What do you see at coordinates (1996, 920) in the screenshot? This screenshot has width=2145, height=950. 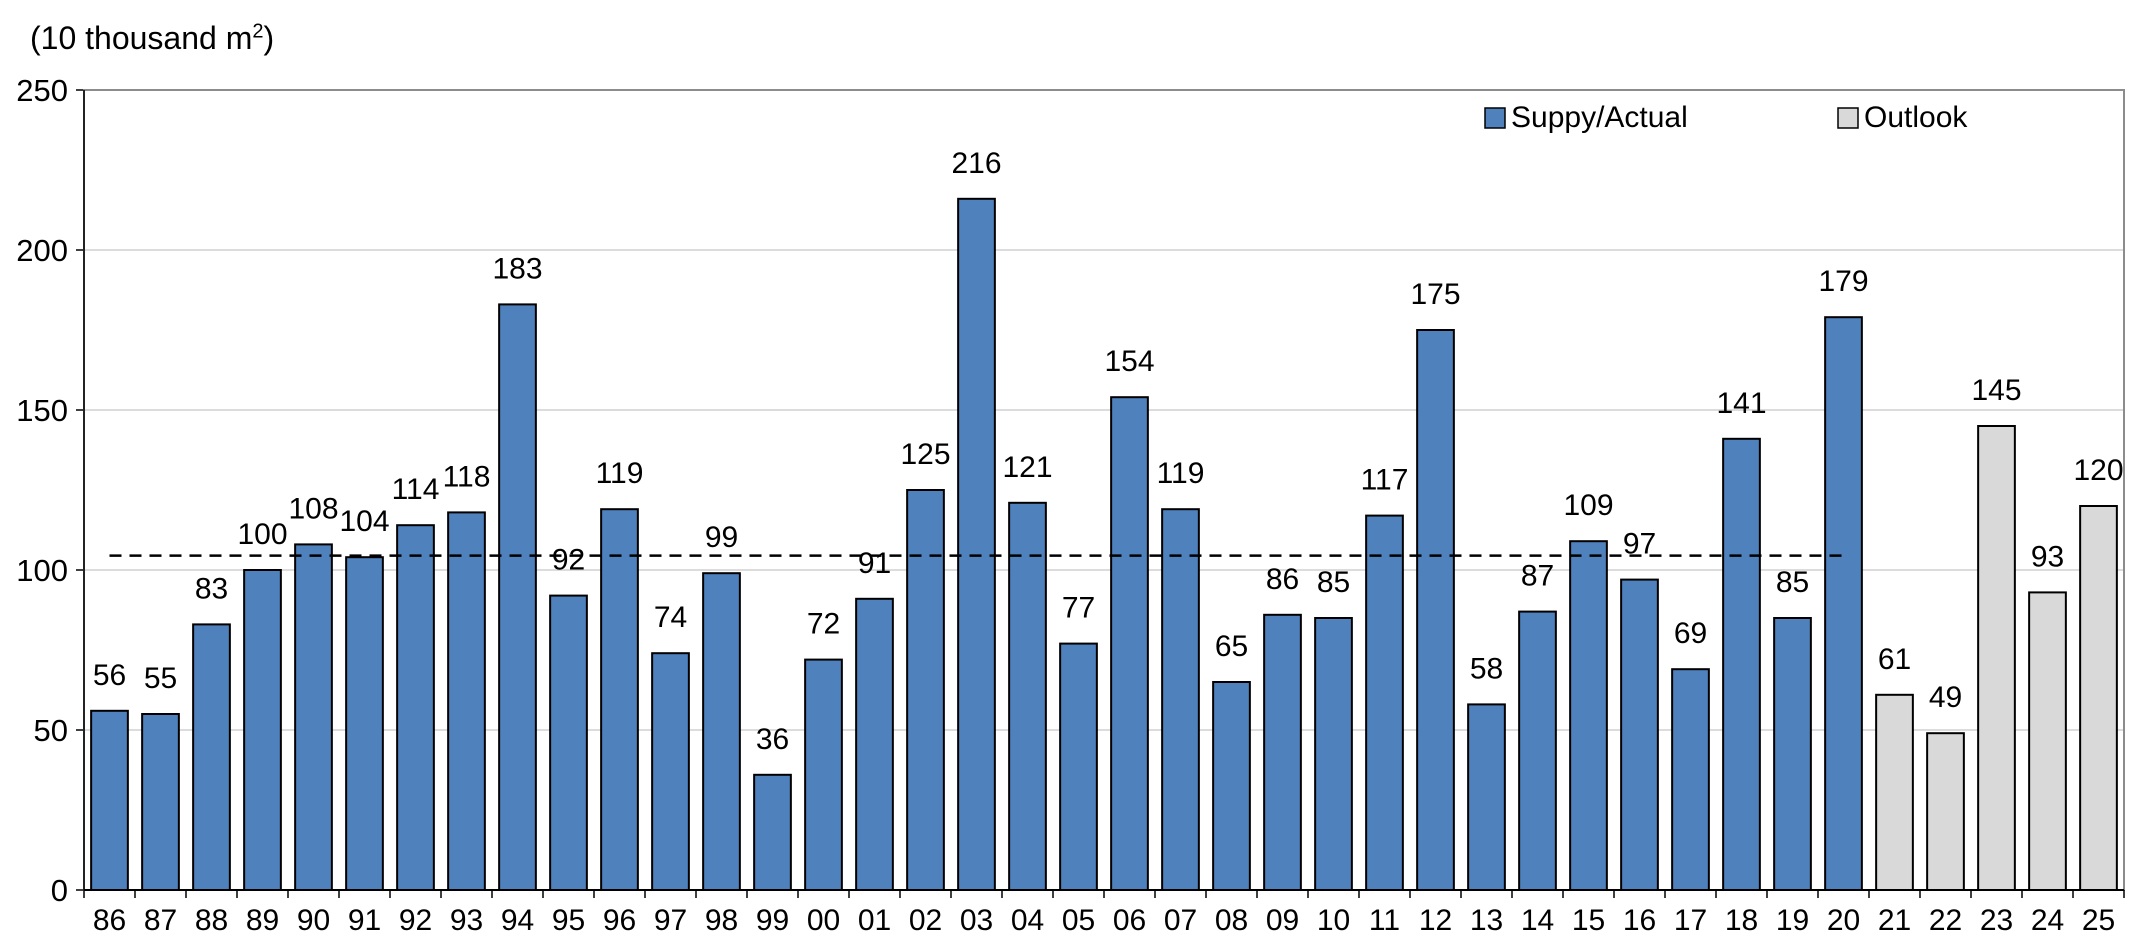 I see `x-tick-label: 23` at bounding box center [1996, 920].